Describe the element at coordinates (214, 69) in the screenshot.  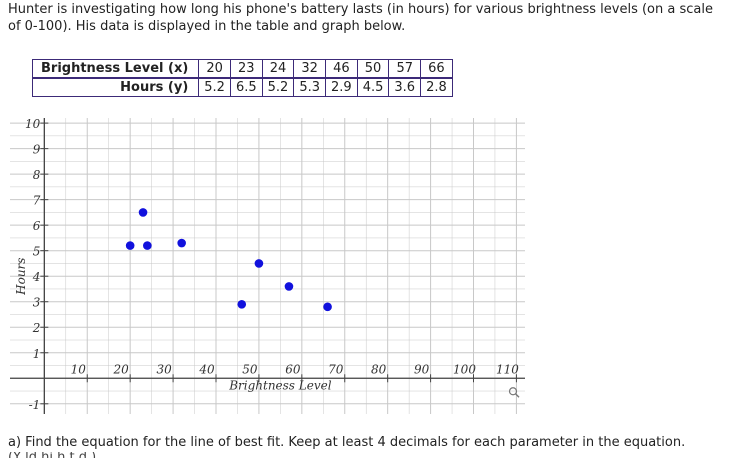
I see `x-cell: 20` at that location.